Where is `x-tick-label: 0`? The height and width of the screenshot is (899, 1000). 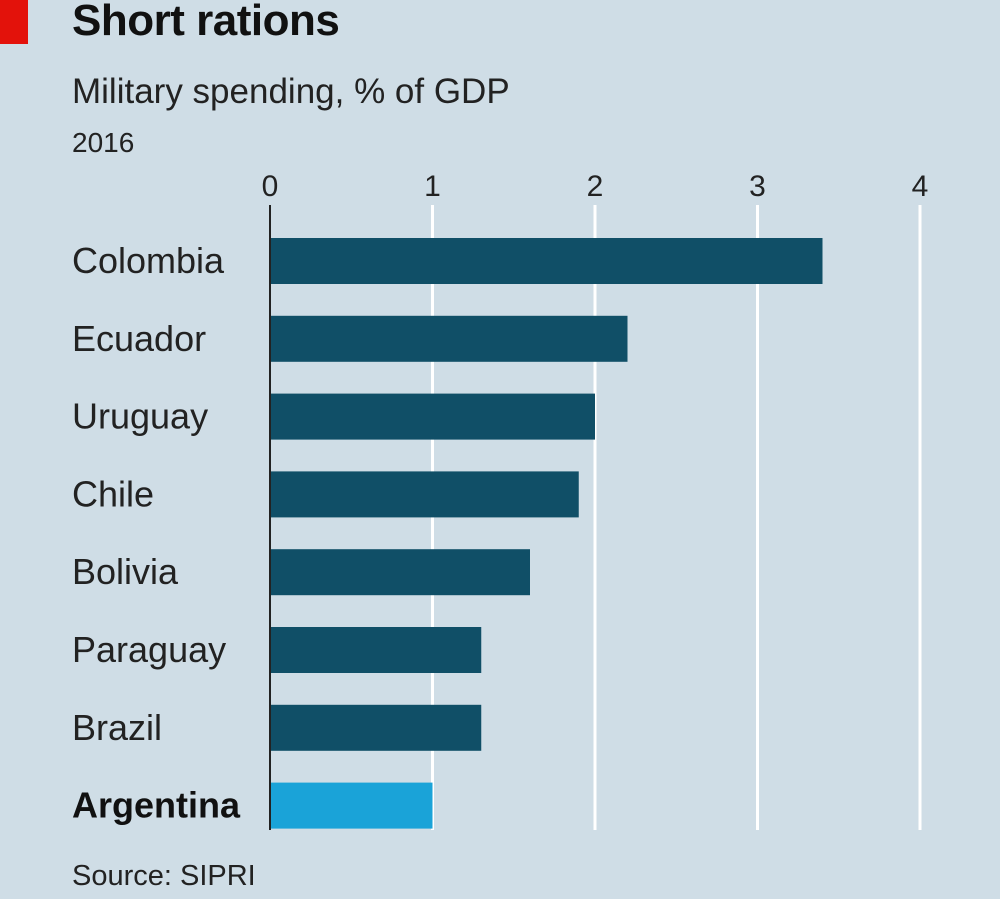 x-tick-label: 0 is located at coordinates (270, 186).